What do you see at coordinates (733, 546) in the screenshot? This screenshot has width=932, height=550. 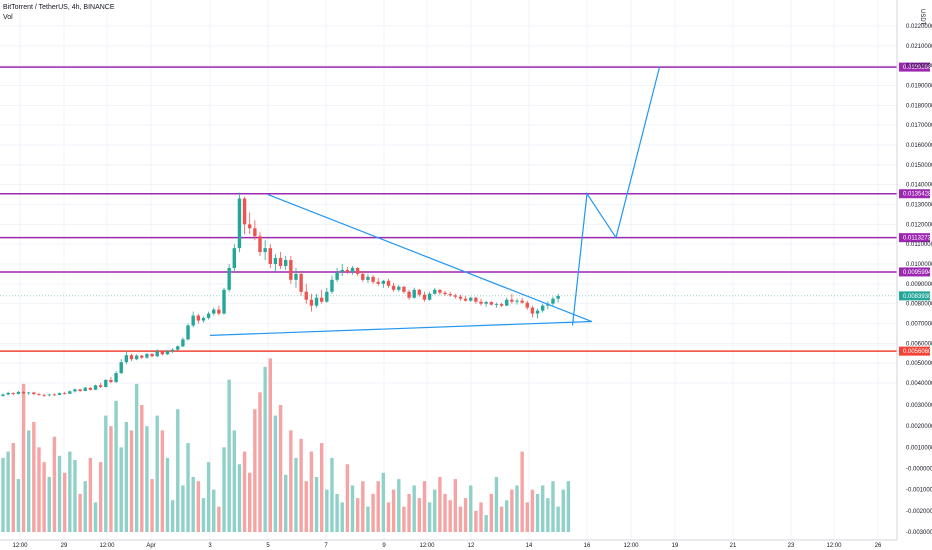 I see `x-tick-label: 21` at bounding box center [733, 546].